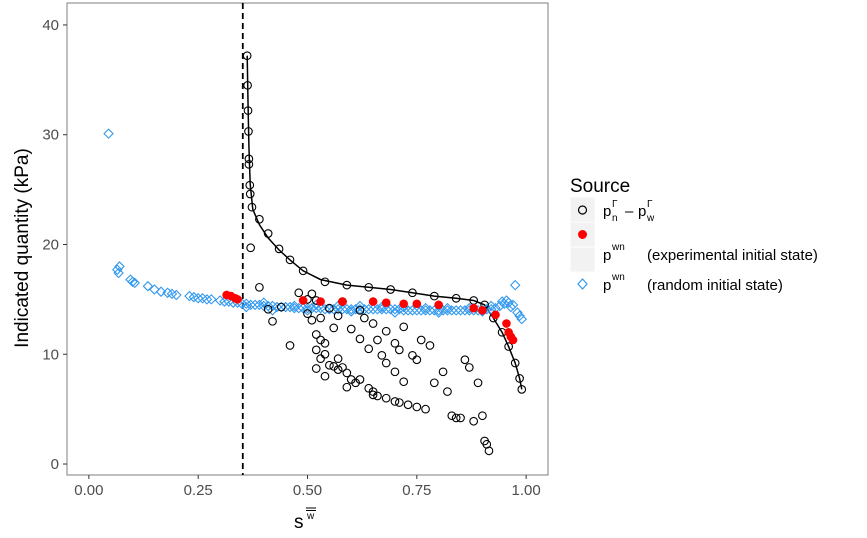  Describe the element at coordinates (615, 218) in the screenshot. I see `legend-1-sub: n` at that location.